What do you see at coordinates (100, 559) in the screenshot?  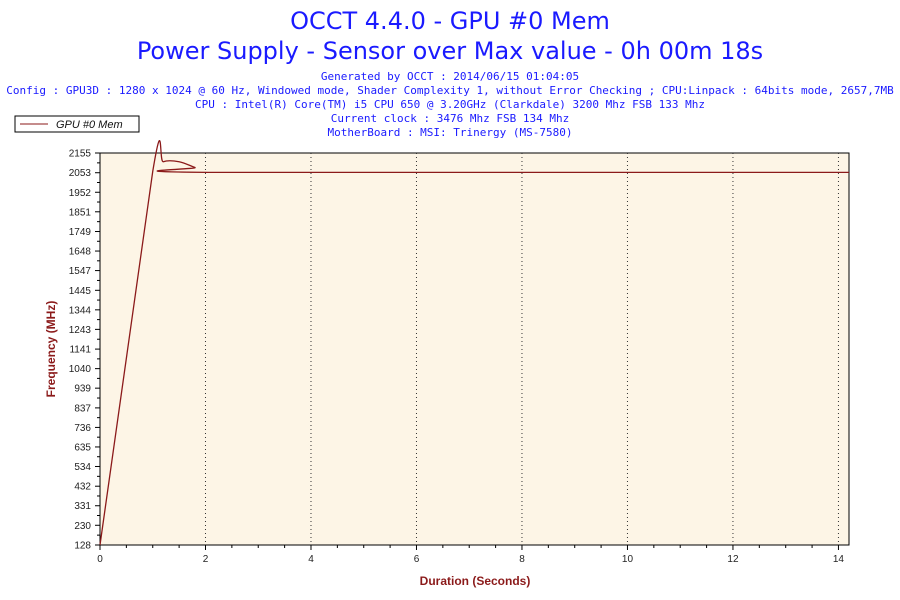 I see `x-tick-label: 0` at bounding box center [100, 559].